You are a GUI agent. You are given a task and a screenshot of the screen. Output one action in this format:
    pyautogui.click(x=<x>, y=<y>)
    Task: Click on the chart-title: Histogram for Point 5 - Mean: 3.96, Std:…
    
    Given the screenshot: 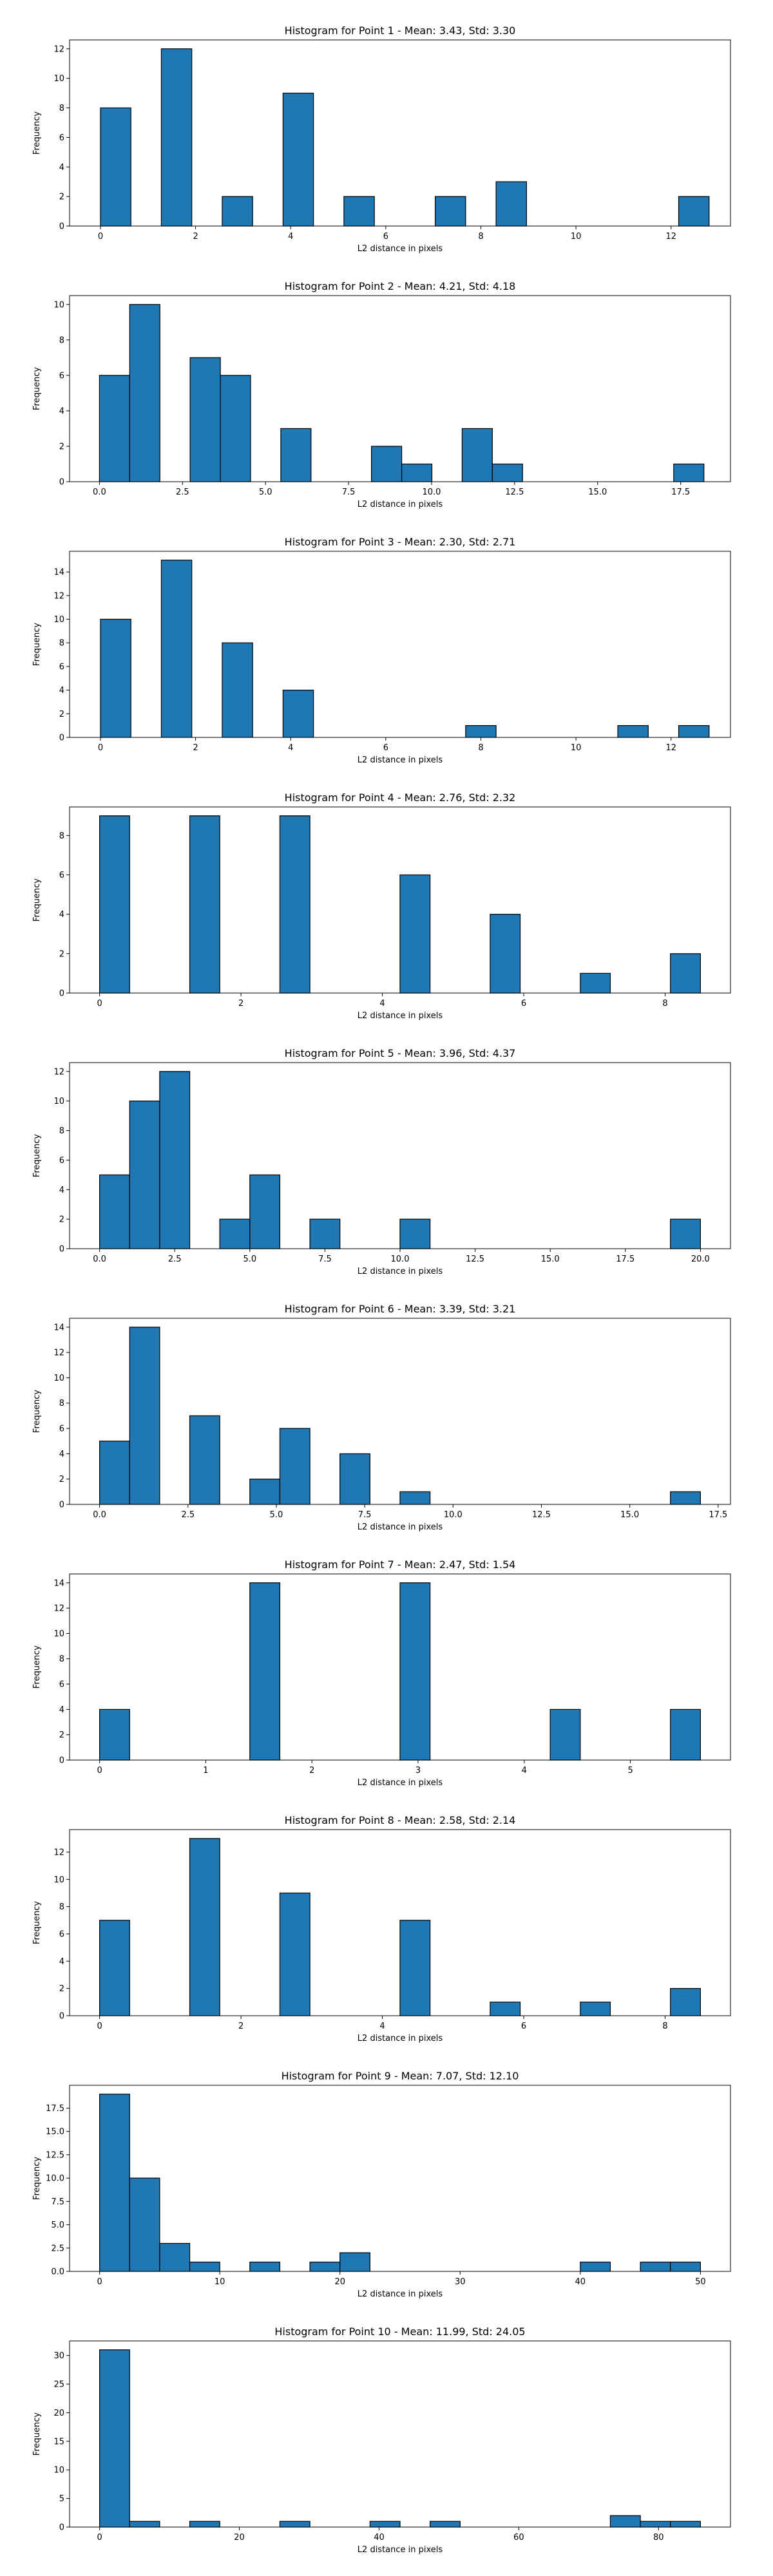 What is the action you would take?
    pyautogui.click(x=400, y=1053)
    